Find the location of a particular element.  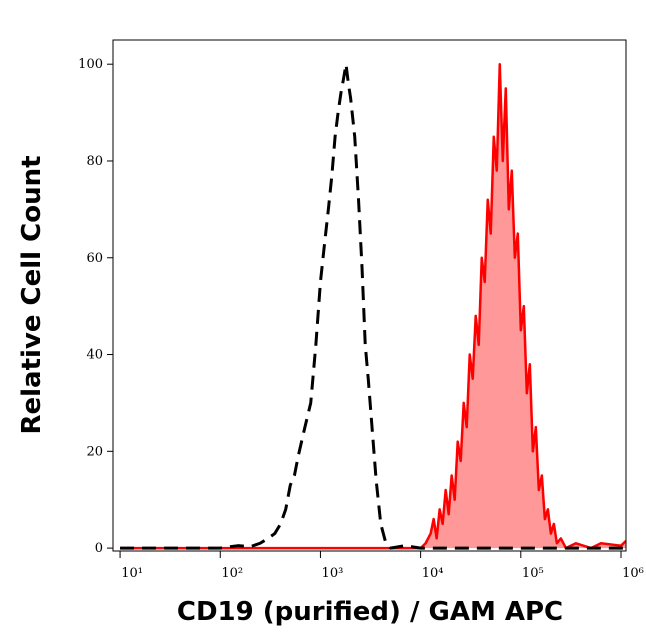

y-tick-label: 40 is located at coordinates (94, 355).